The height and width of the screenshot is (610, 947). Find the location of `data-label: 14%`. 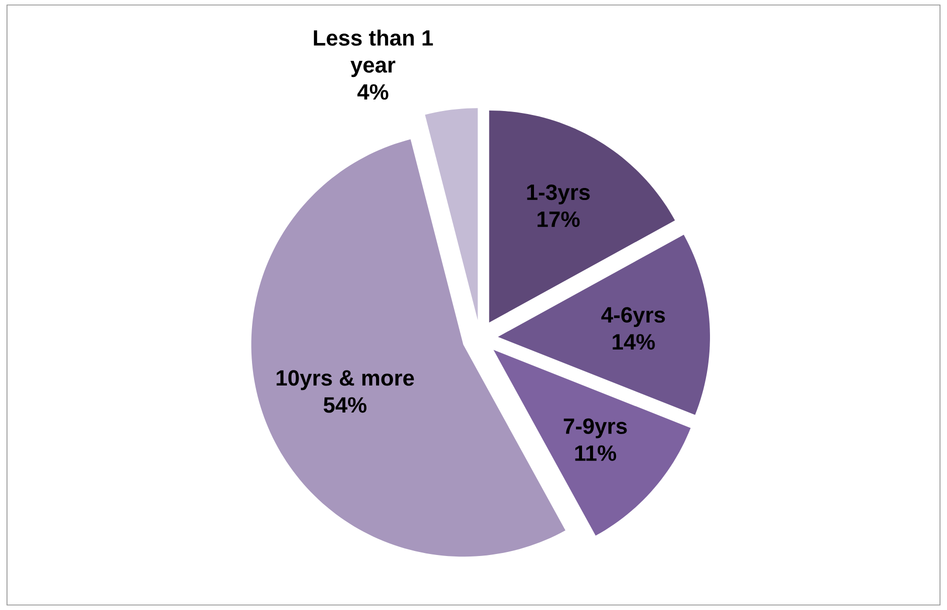

data-label: 14% is located at coordinates (633, 342).